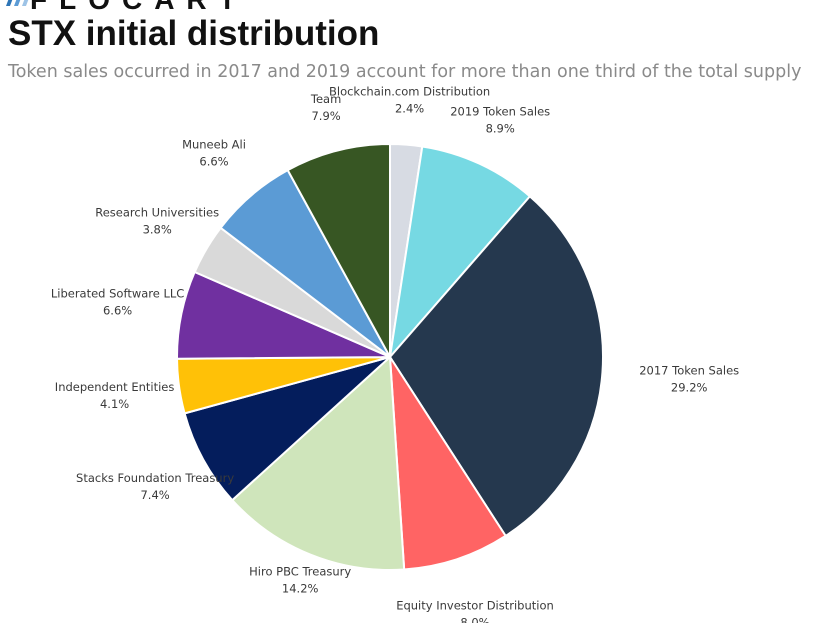 The height and width of the screenshot is (623, 823). Describe the element at coordinates (325, 99) in the screenshot. I see `slice-label-team: Team` at that location.